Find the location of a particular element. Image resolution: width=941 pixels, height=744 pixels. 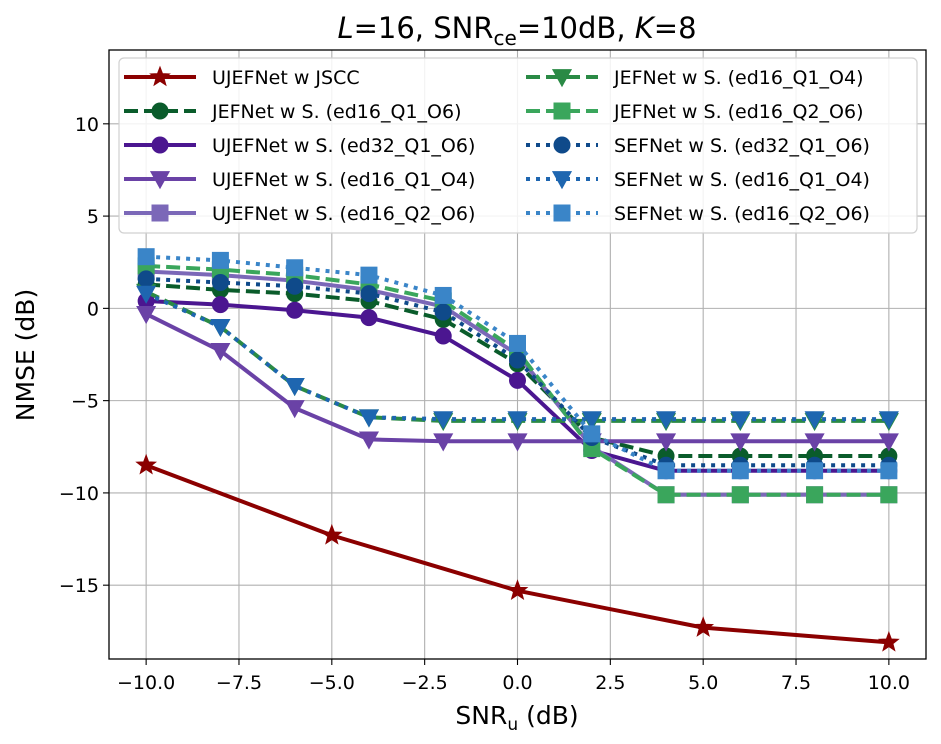

x-tick-label: 0.0 is located at coordinates (517, 683).